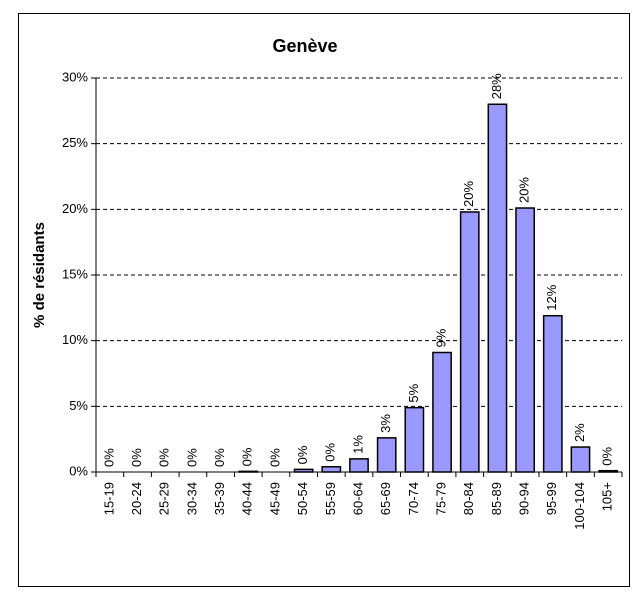  I want to click on y-tick-label: 10%, so click(75, 339).